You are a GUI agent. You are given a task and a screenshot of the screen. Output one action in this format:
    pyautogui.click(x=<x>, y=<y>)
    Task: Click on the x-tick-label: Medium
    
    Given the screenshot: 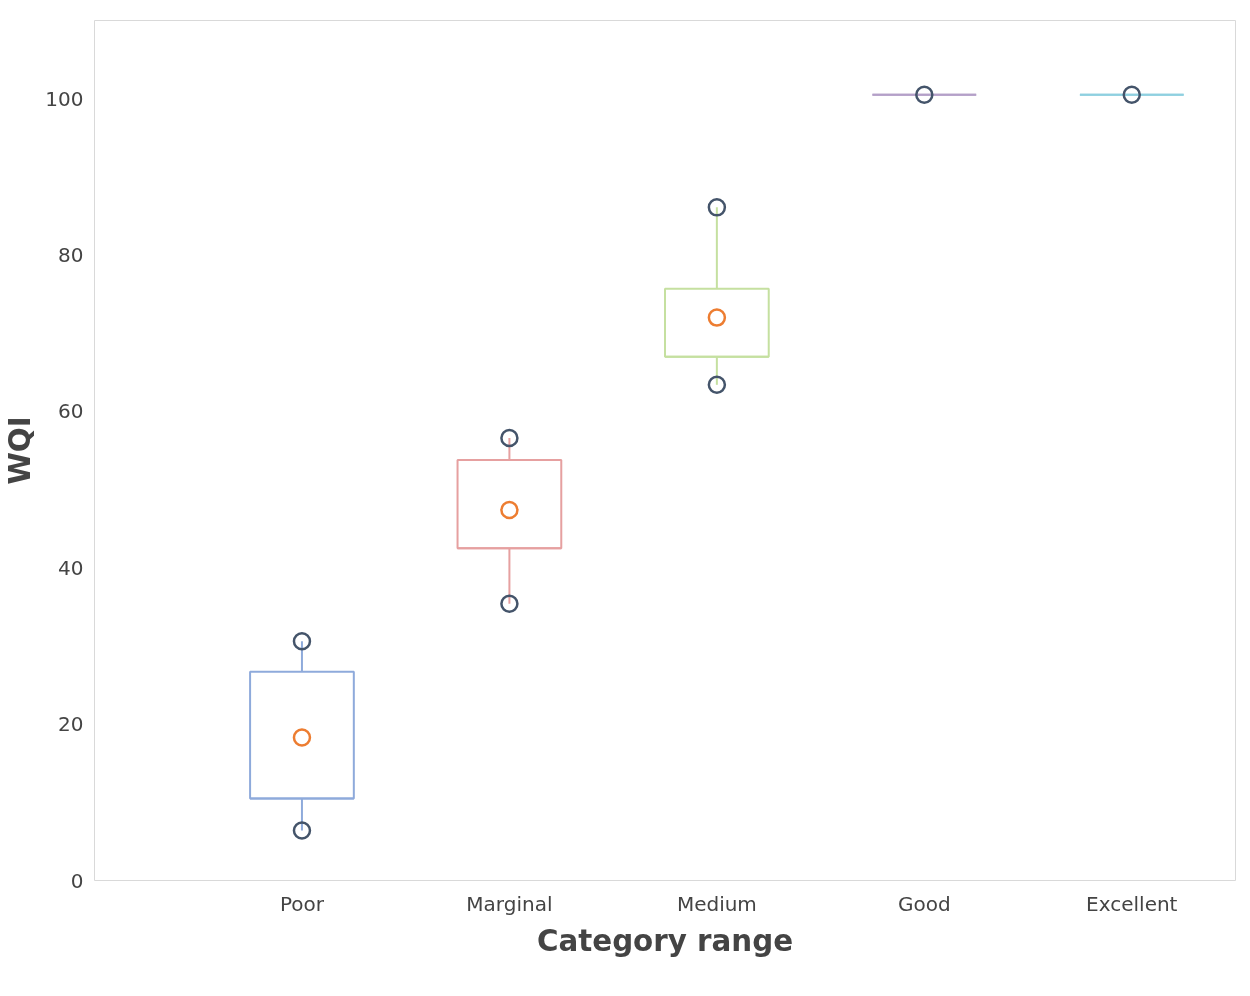 What is the action you would take?
    pyautogui.click(x=716, y=903)
    